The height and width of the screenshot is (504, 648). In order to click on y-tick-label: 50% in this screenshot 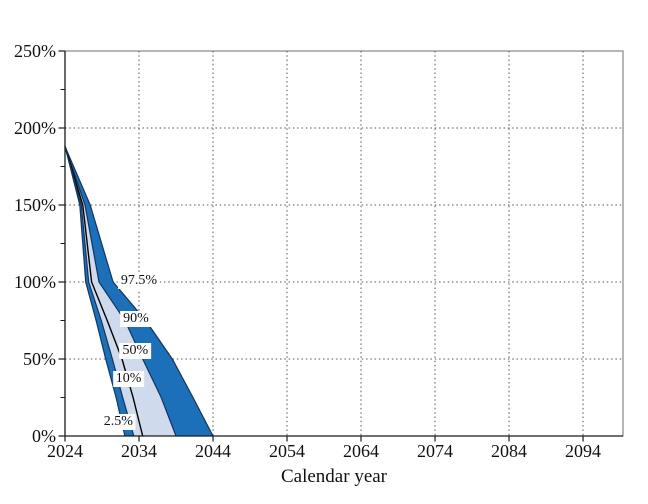, I will do `click(39, 359)`.